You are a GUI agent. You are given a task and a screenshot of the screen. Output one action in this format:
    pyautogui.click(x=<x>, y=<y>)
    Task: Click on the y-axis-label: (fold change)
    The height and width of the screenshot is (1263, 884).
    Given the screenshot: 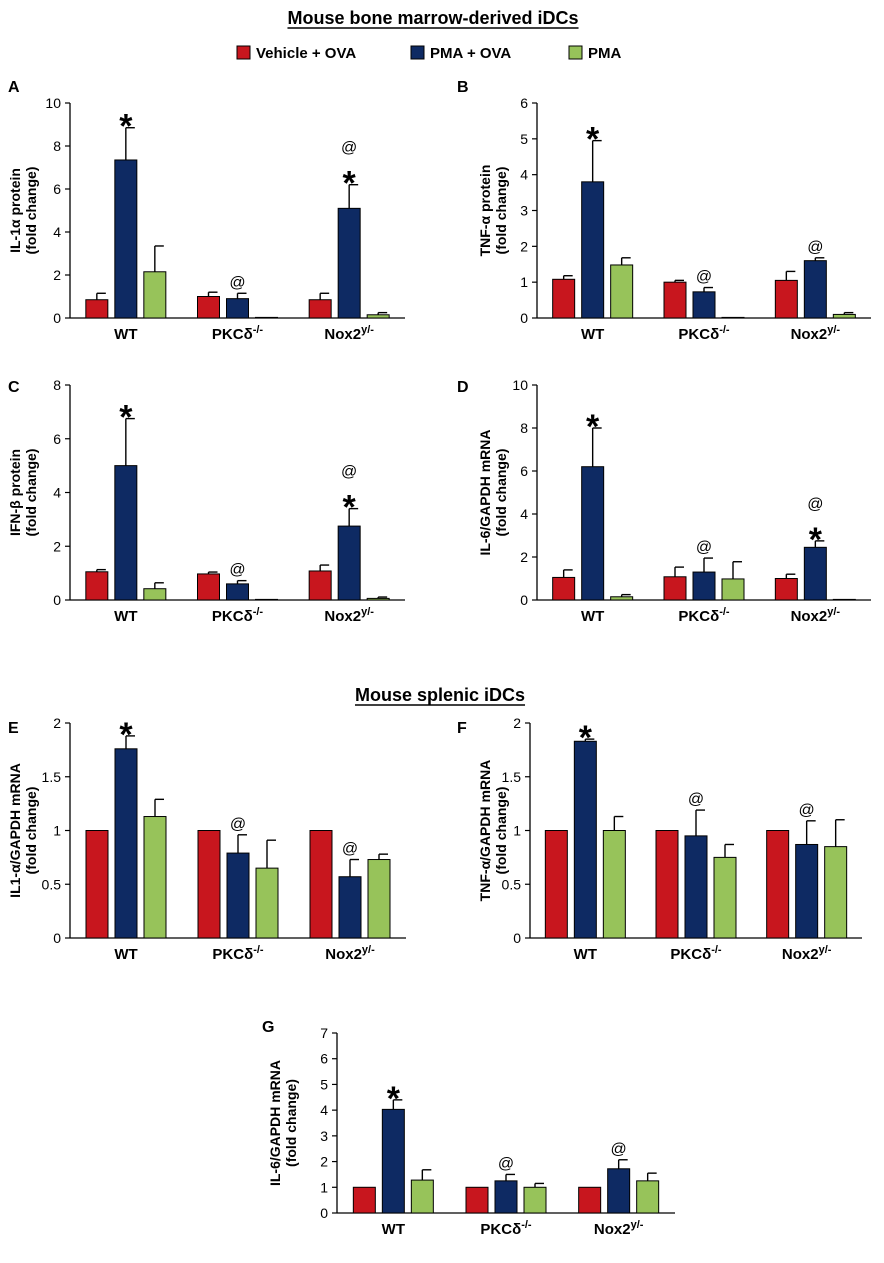 What is the action you would take?
    pyautogui.click(x=31, y=831)
    